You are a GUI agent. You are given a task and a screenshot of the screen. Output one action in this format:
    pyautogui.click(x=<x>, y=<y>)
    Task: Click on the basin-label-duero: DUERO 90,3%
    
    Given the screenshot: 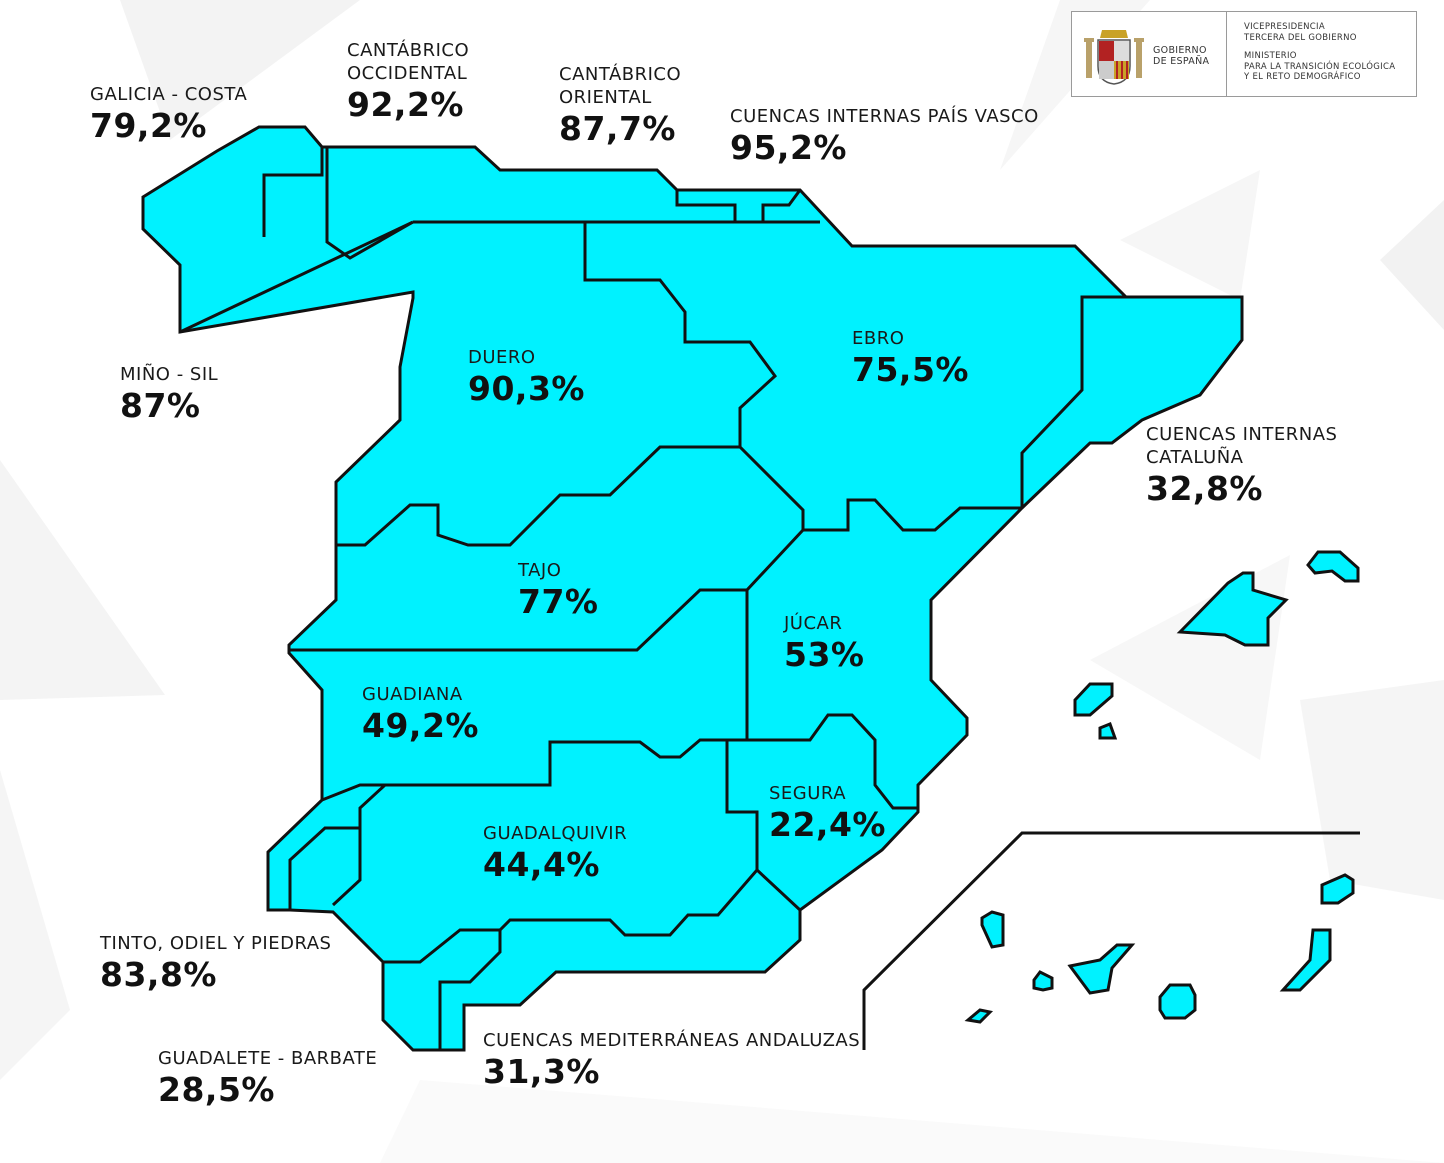 What is the action you would take?
    pyautogui.click(x=526, y=377)
    